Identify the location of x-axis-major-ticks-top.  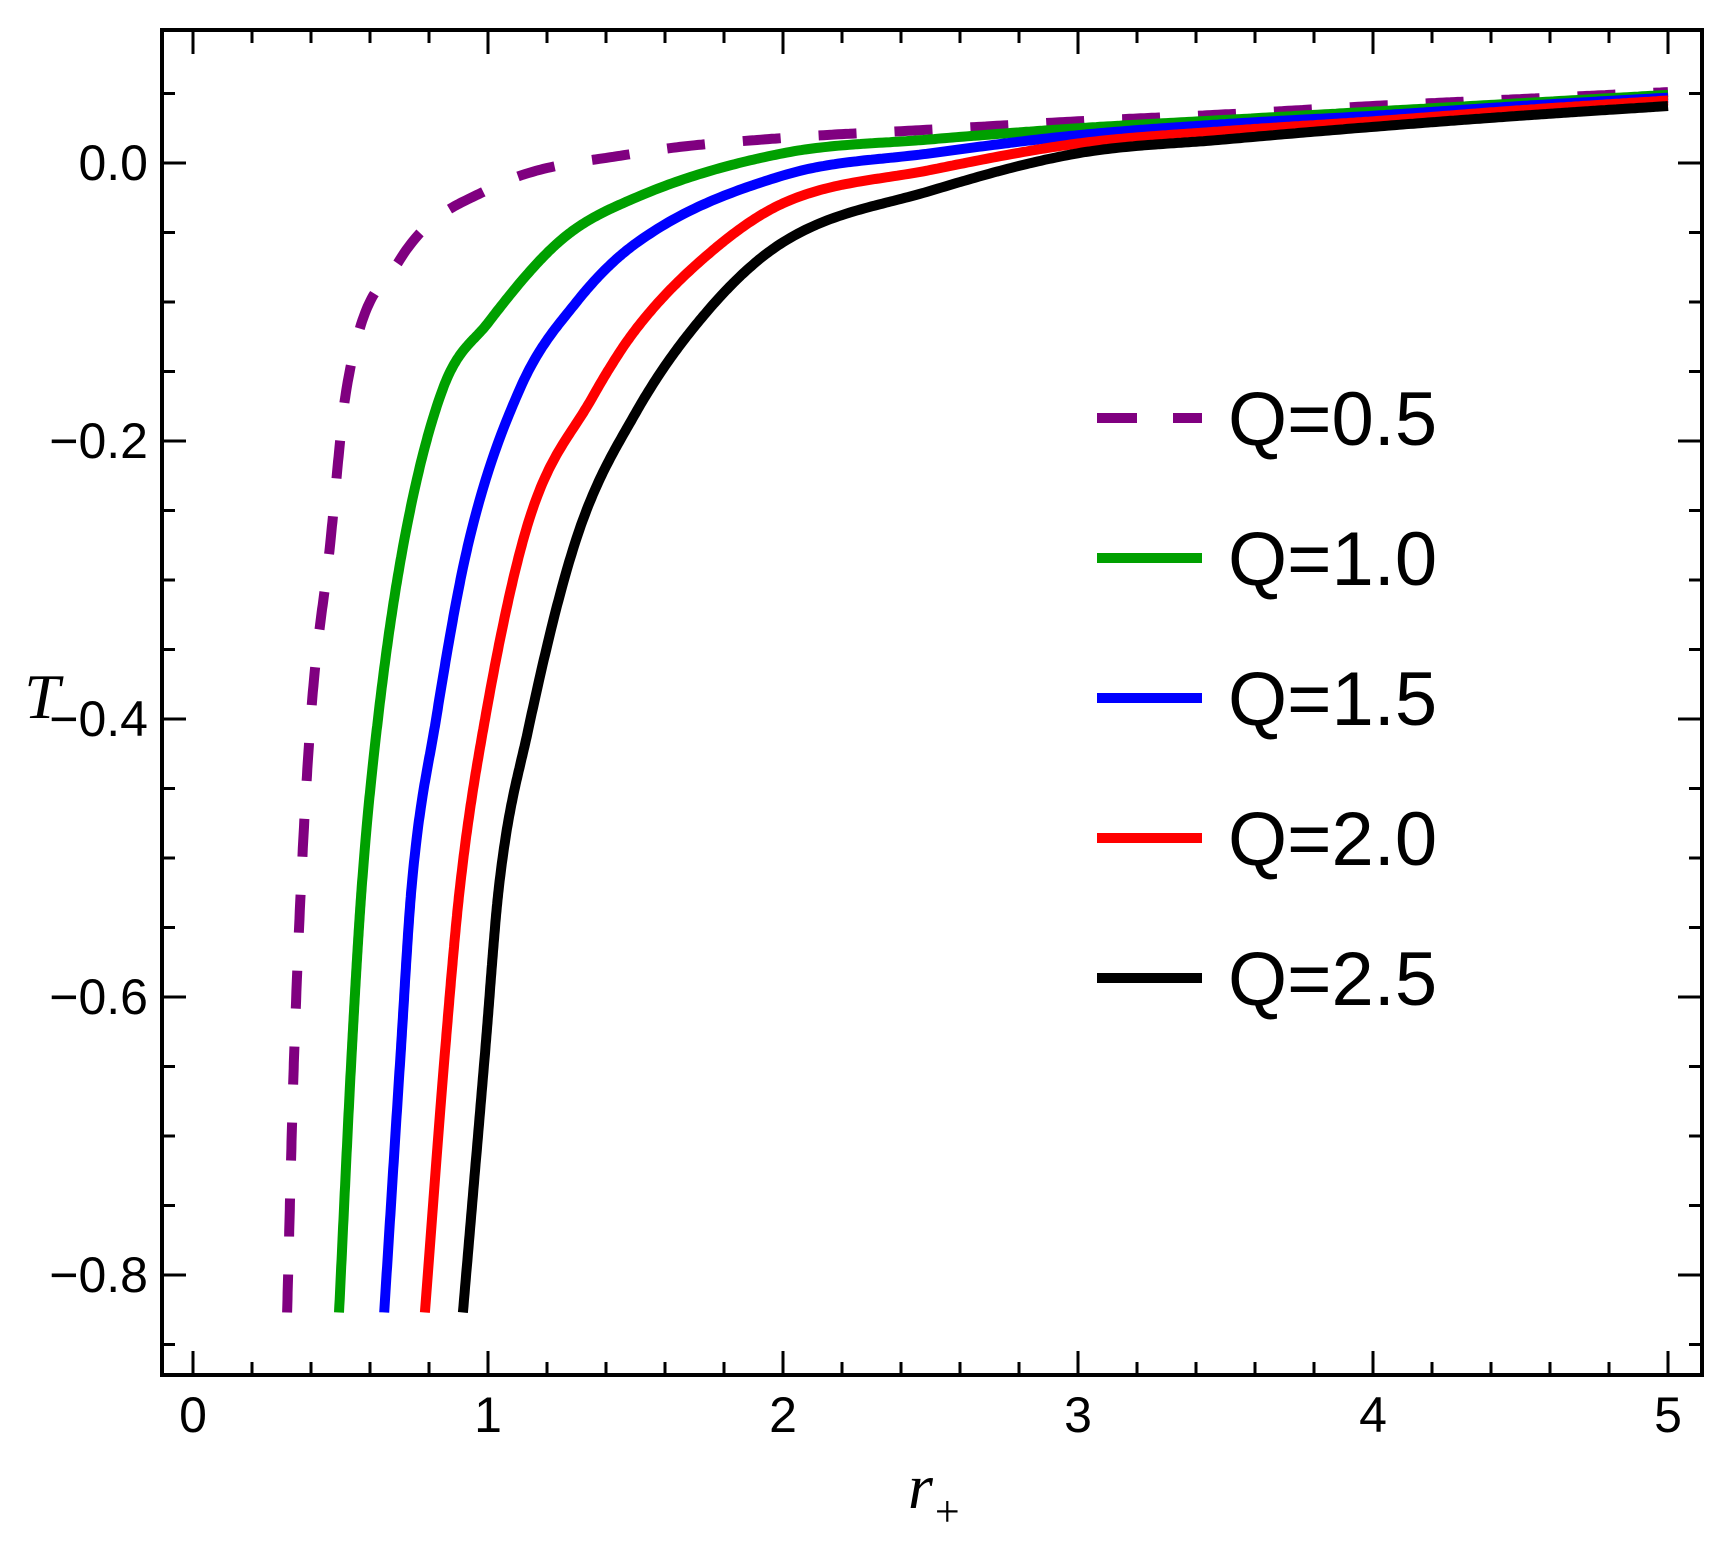
(930, 42).